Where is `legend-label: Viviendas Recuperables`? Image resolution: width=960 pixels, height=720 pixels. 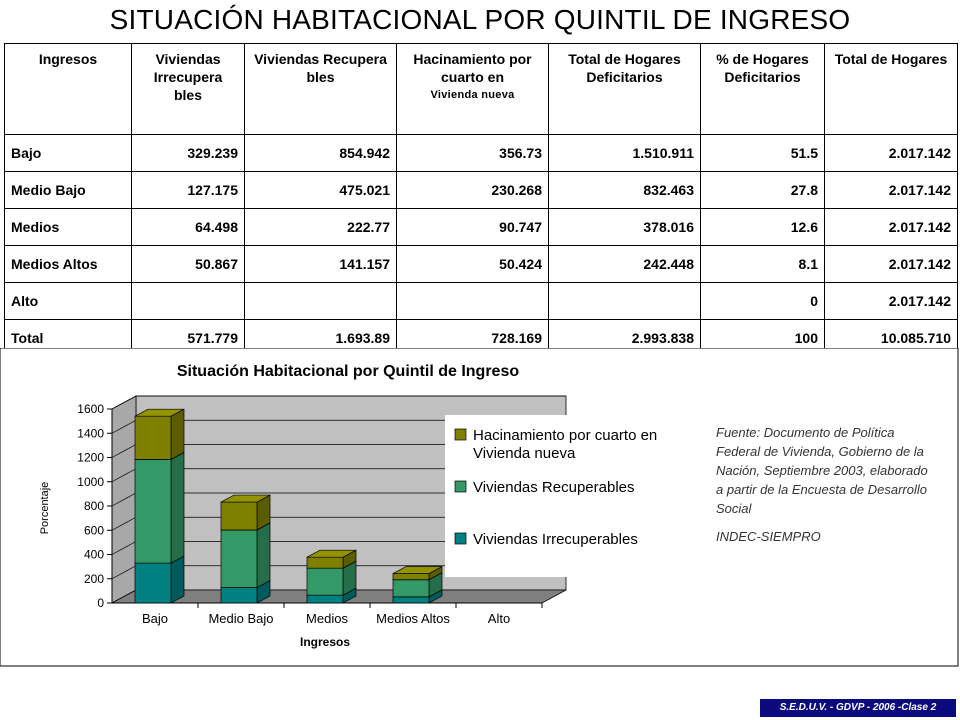 legend-label: Viviendas Recuperables is located at coordinates (554, 487).